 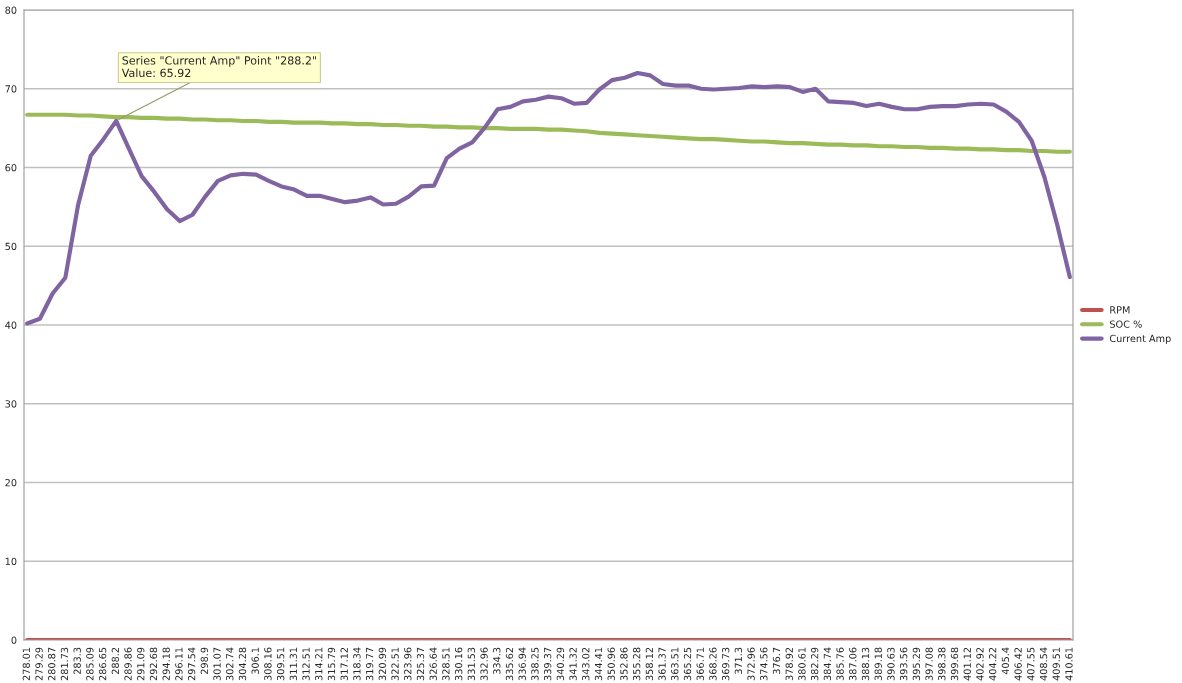 What do you see at coordinates (509, 664) in the screenshot?
I see `x-tick-label: 335.62` at bounding box center [509, 664].